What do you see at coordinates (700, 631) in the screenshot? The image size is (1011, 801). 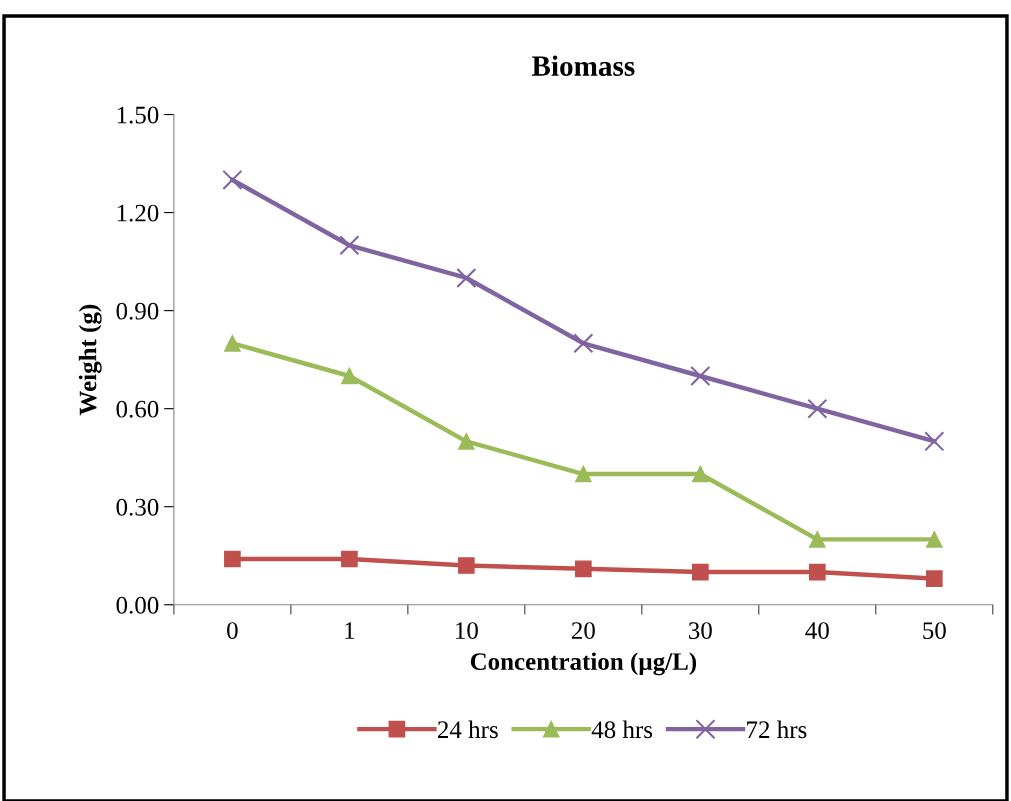 I see `x-tick-label: 30` at bounding box center [700, 631].